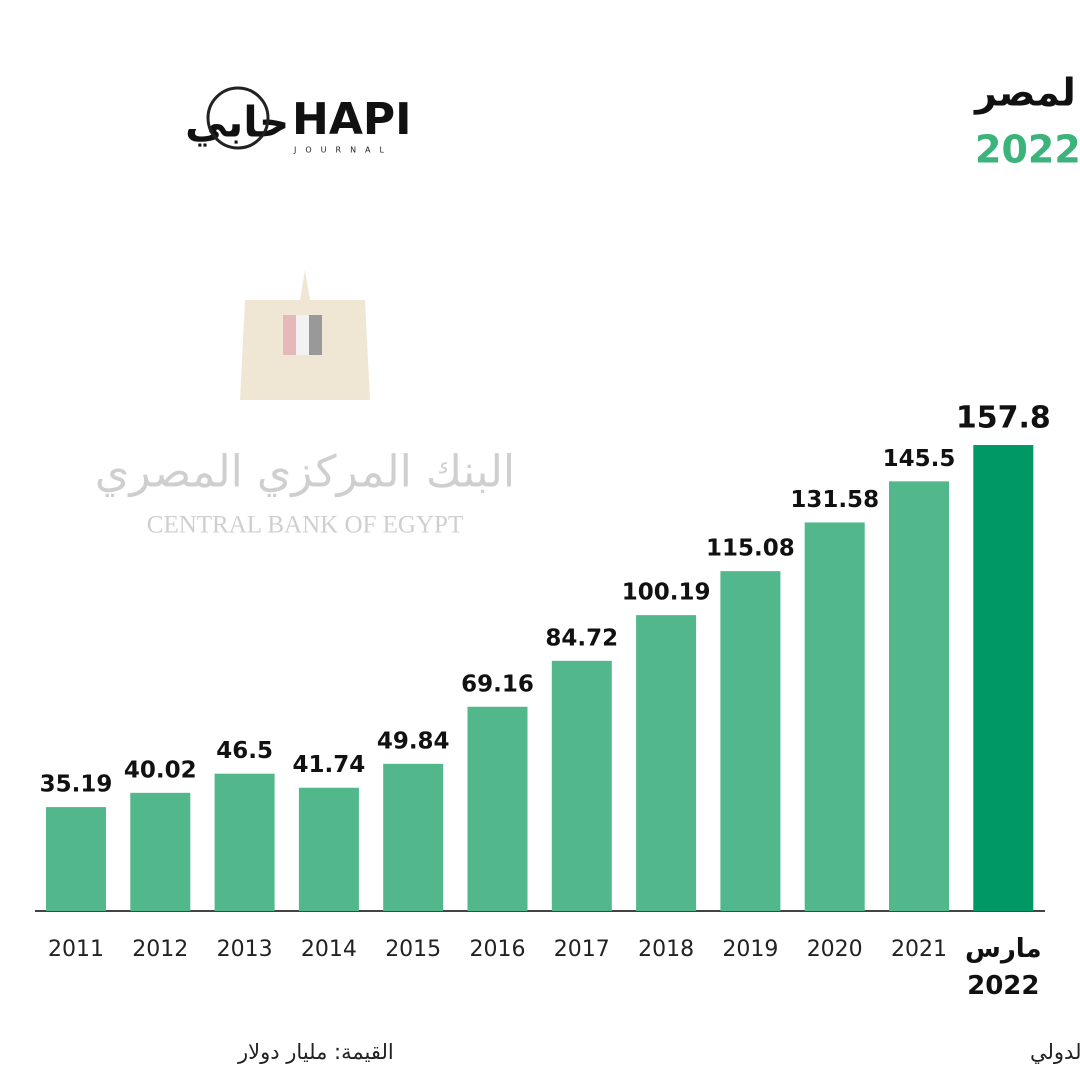 The height and width of the screenshot is (1080, 1080). I want to click on value-label: 115.08, so click(750, 549).